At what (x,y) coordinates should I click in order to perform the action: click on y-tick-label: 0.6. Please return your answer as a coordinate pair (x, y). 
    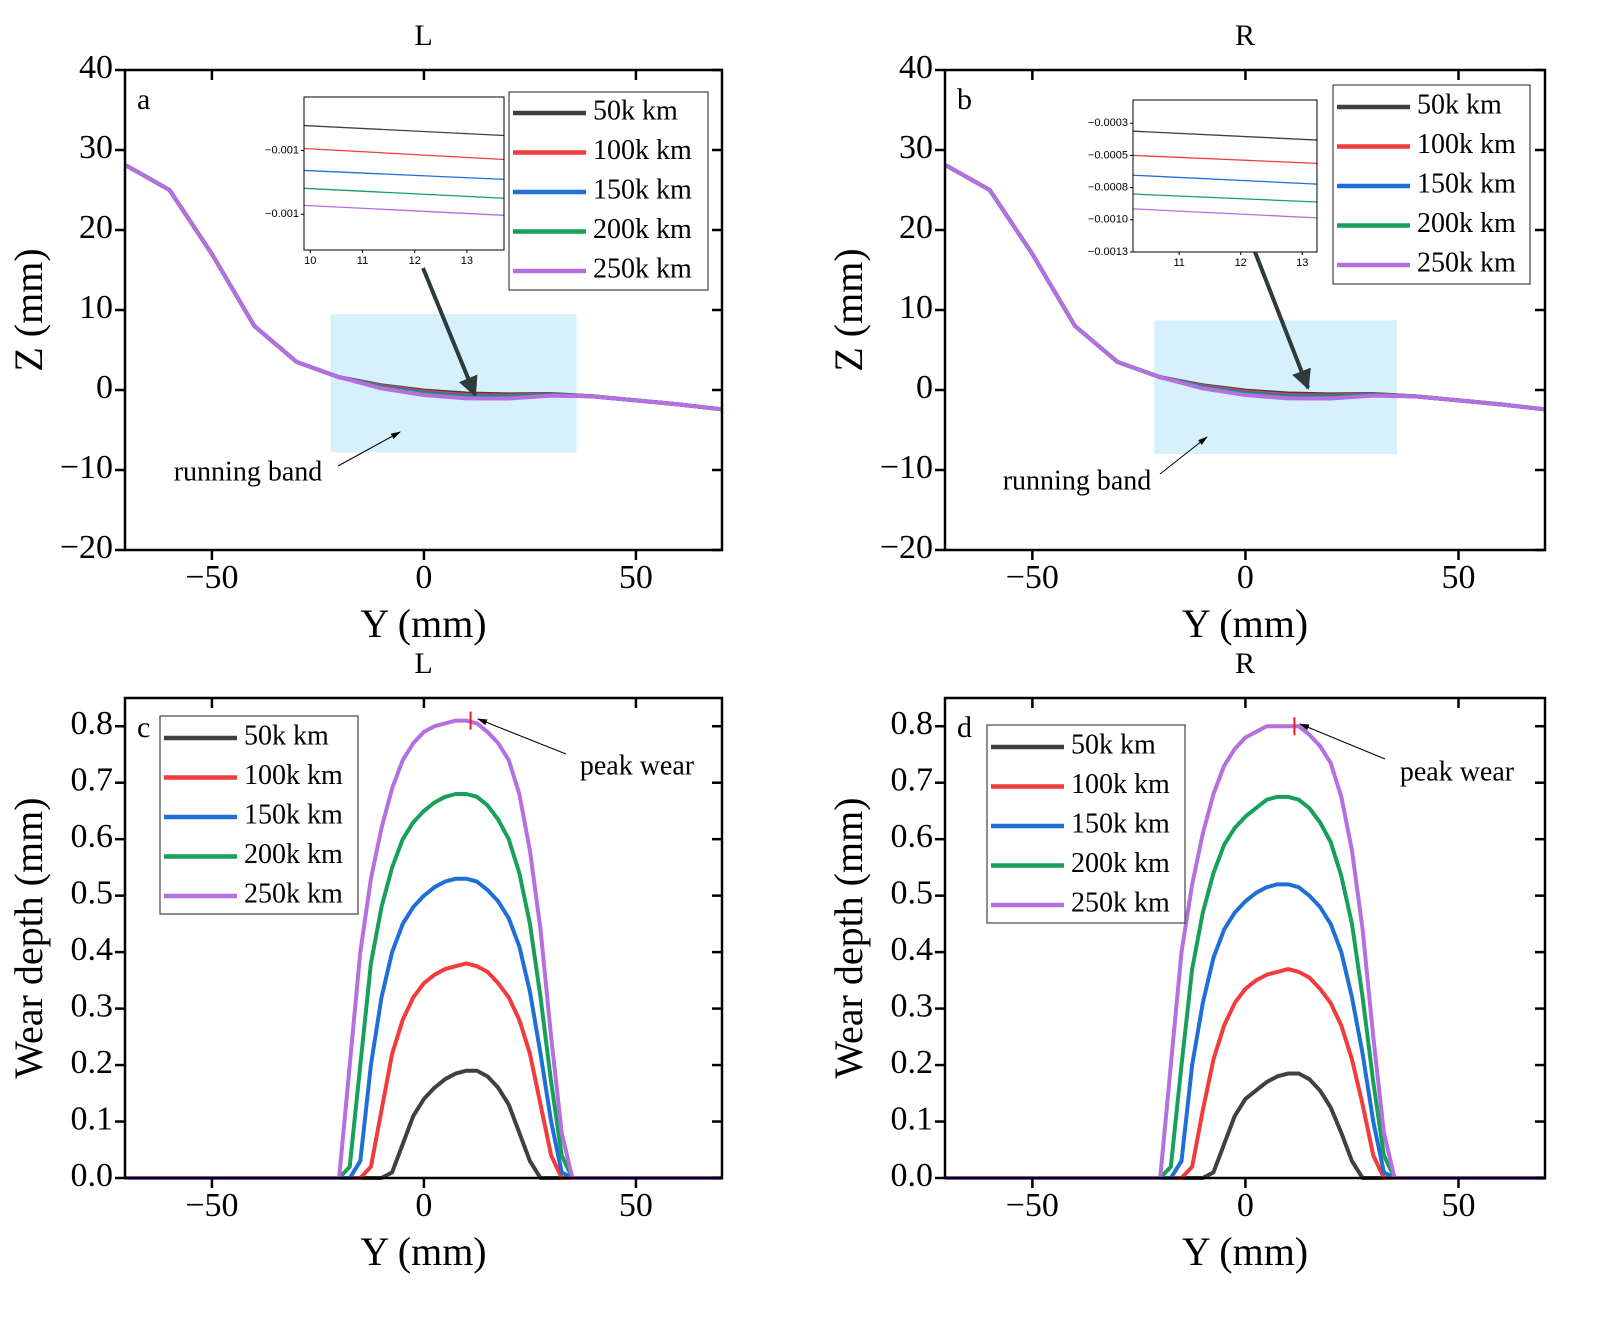
    Looking at the image, I should click on (92, 836).